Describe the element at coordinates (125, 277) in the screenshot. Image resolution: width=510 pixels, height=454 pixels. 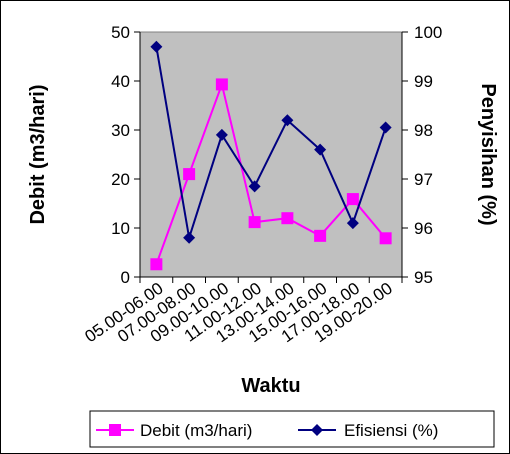
I see `y-tick-label-left: 0` at that location.